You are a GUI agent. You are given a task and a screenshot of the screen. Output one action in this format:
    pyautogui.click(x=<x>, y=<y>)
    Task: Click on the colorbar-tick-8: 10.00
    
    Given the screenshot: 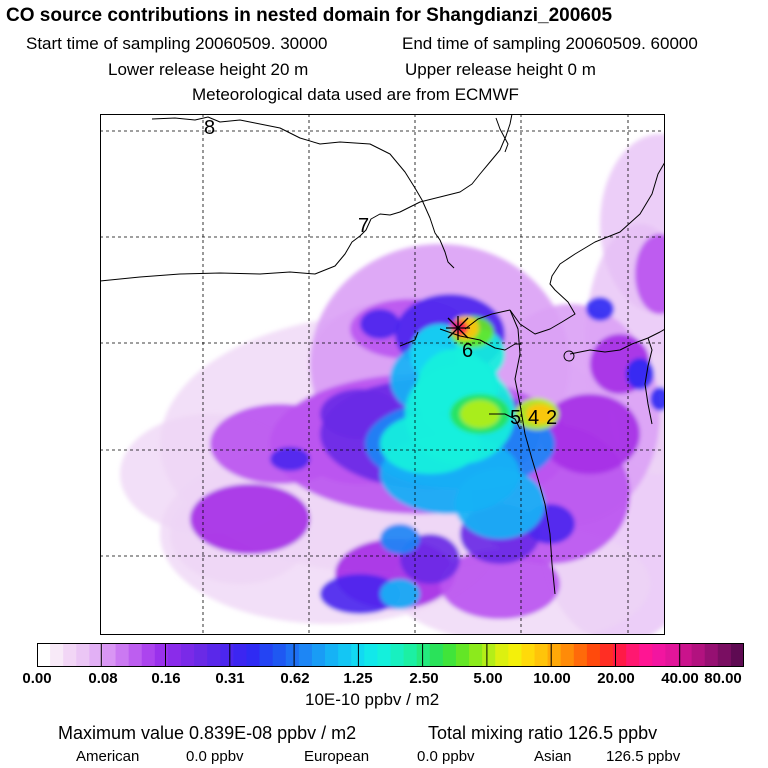 What is the action you would take?
    pyautogui.click(x=552, y=678)
    